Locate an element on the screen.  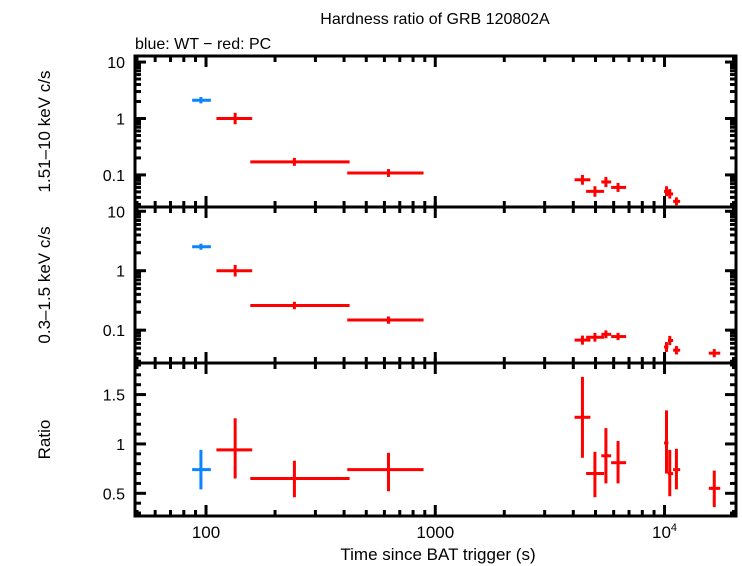
x-tick-label-exponent: 4 is located at coordinates (674, 528).